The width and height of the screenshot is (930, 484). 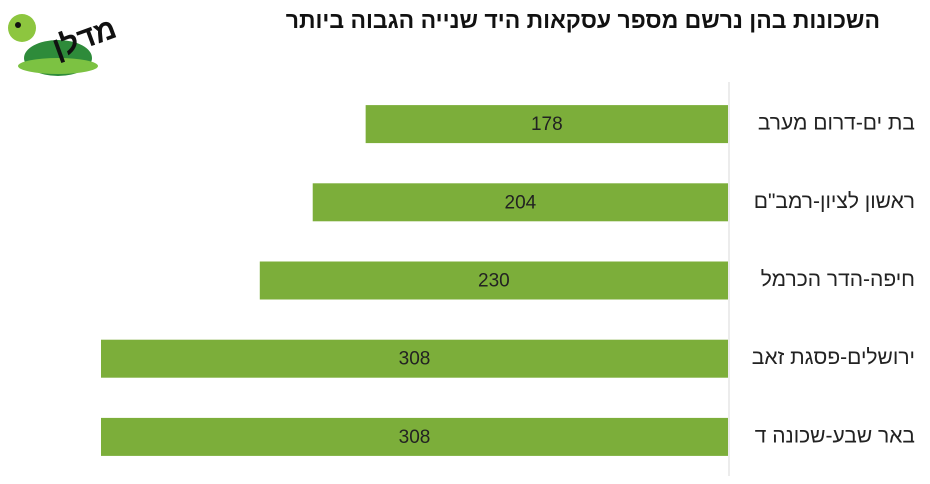 I want to click on value-label: 178, so click(x=547, y=124).